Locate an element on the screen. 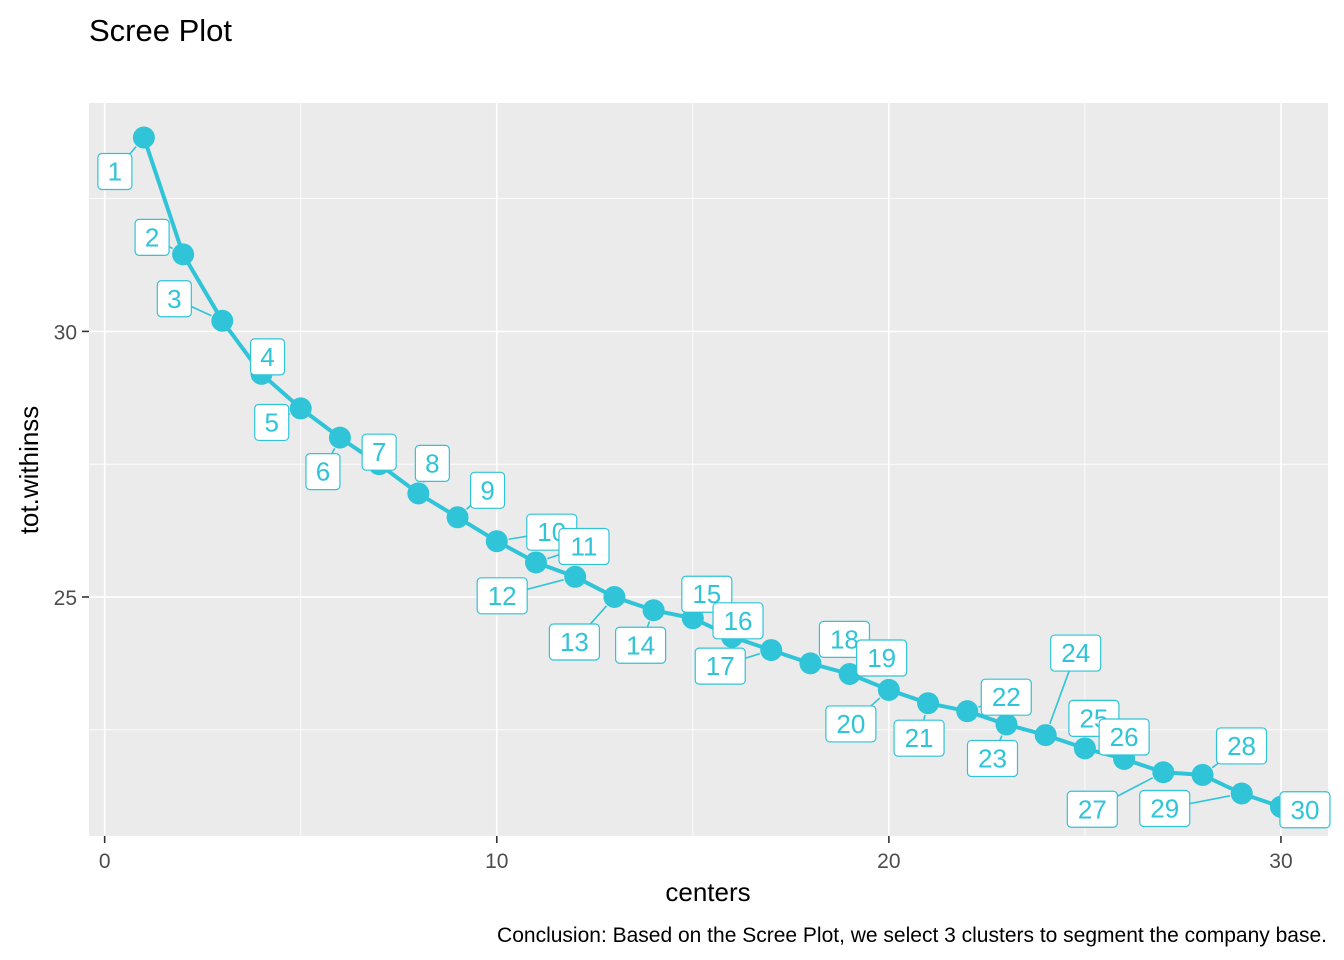  y-tick-label: 30 is located at coordinates (65, 332).